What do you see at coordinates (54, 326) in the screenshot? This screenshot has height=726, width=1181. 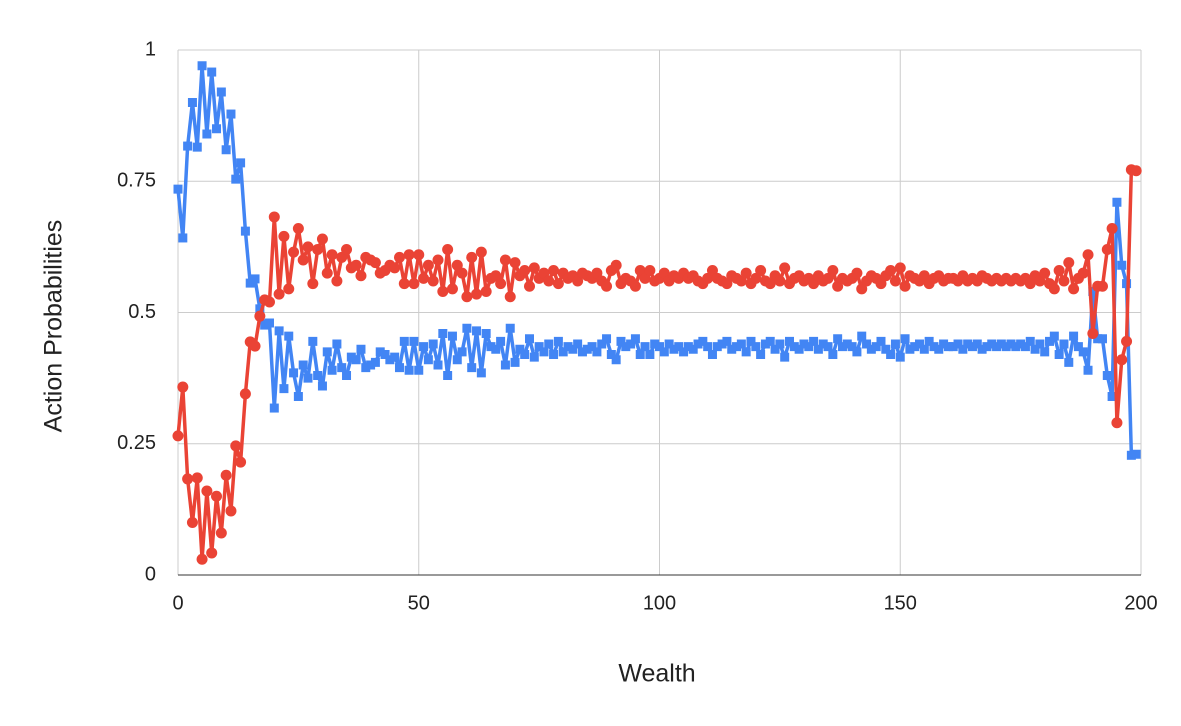 I see `y-axis-title: Action Probabilities` at bounding box center [54, 326].